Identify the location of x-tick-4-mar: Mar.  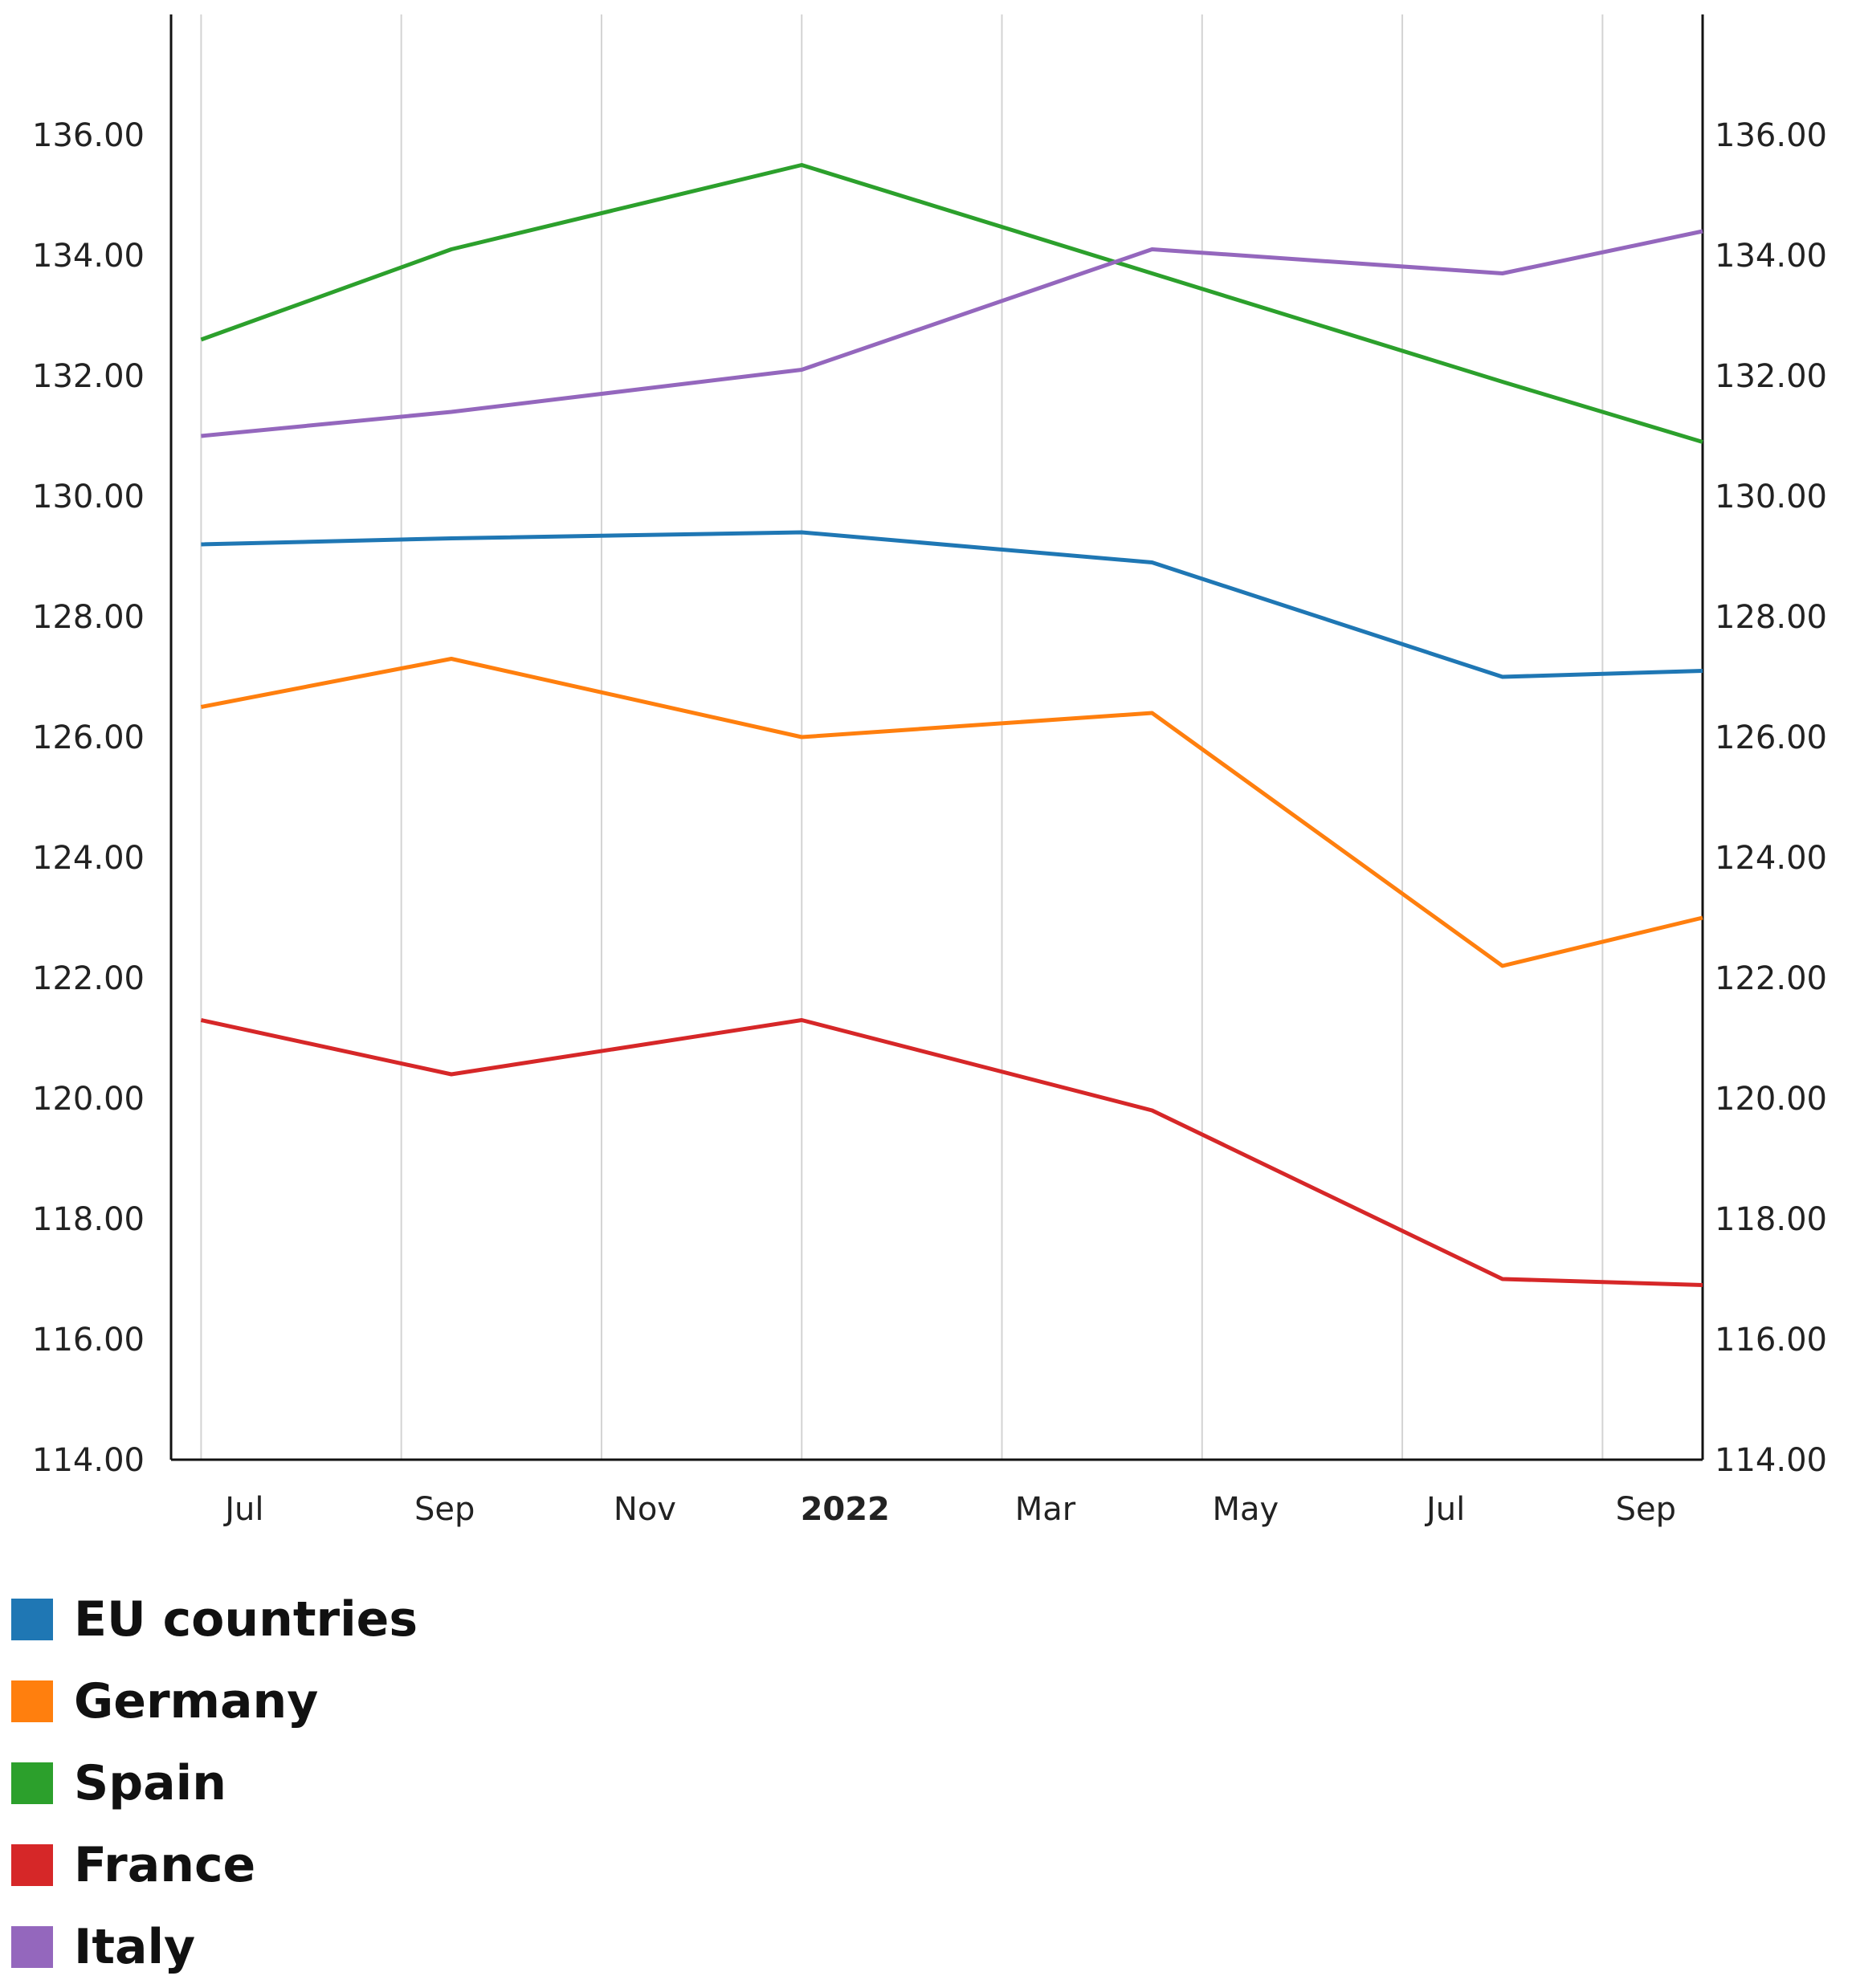
(1045, 1509).